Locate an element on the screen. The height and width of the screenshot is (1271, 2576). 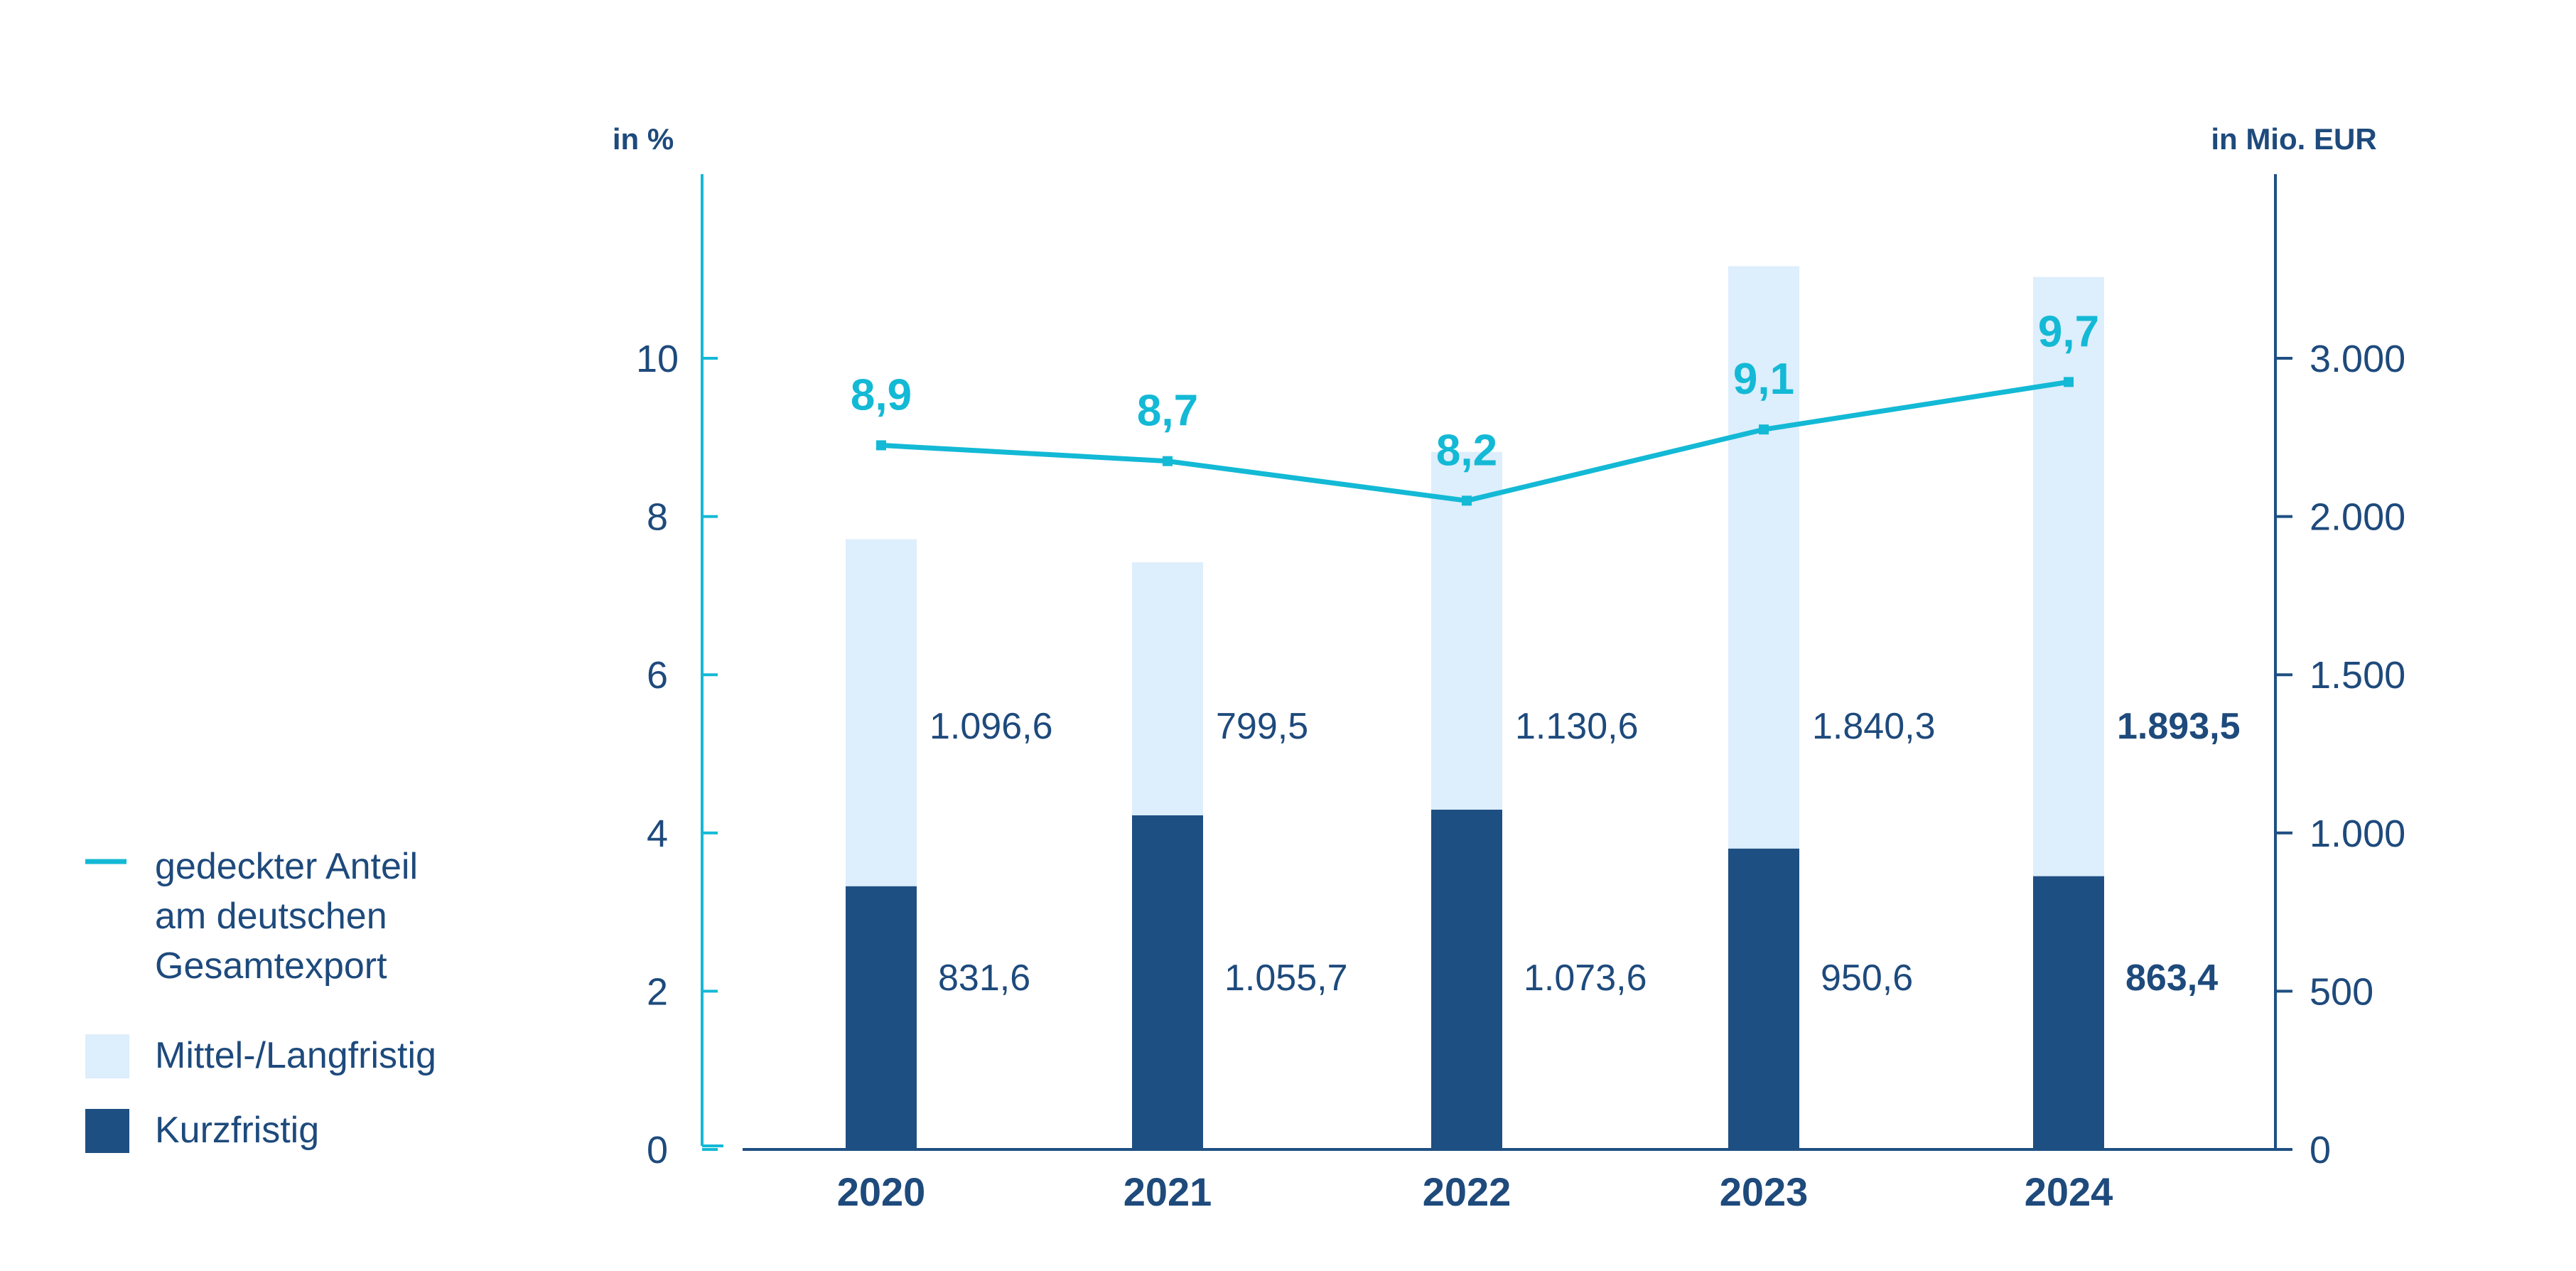
left-tick-label: 0 is located at coordinates (658, 1150).